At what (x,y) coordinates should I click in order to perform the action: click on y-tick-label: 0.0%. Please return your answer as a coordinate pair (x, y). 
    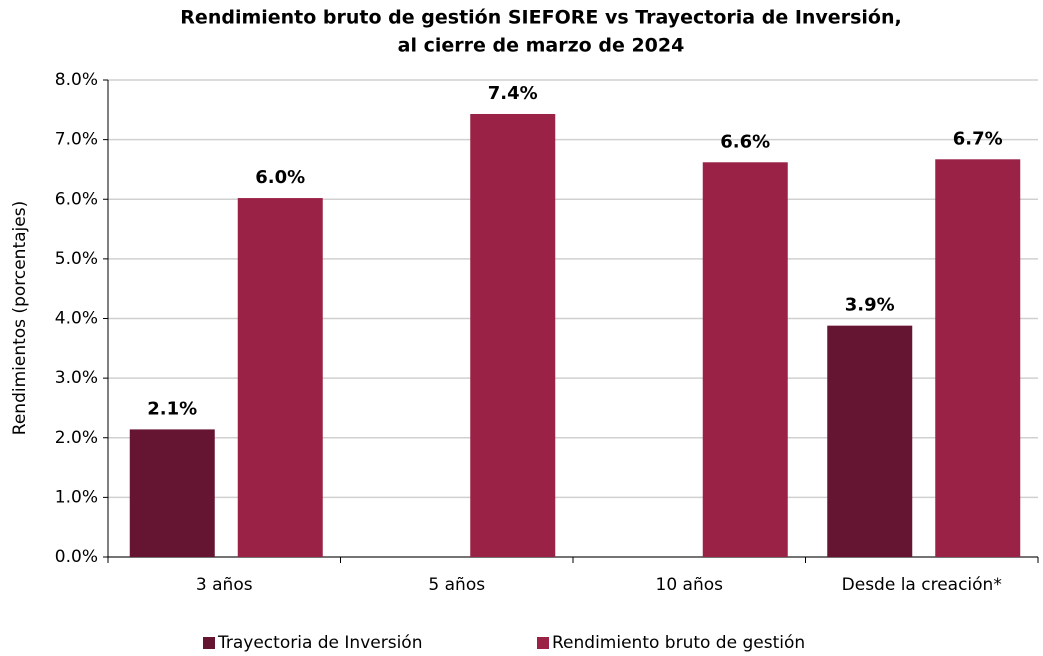
    Looking at the image, I should click on (76, 557).